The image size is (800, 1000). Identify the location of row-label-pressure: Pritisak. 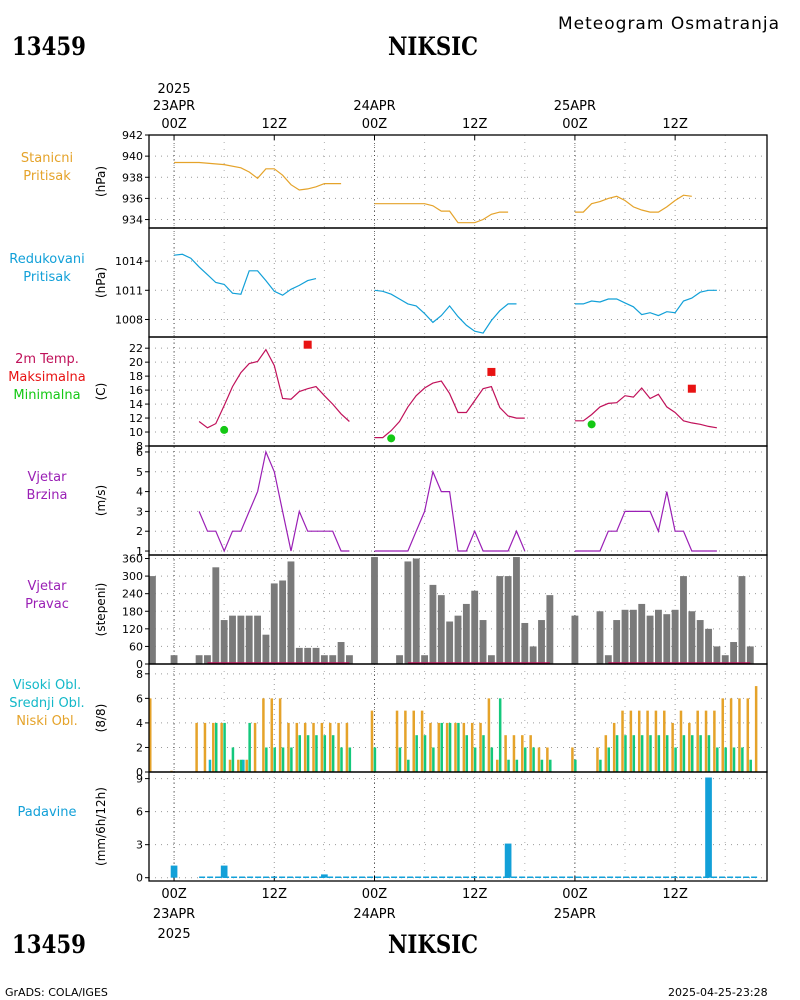
(47, 176).